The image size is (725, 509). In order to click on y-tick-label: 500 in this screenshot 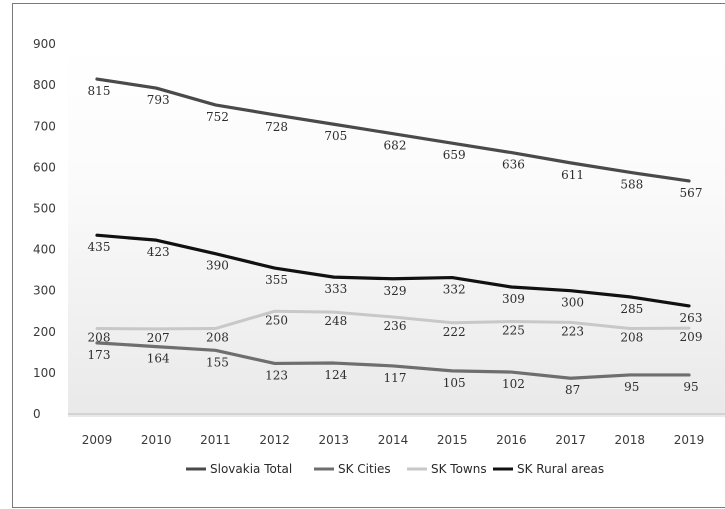, I will do `click(44, 209)`.